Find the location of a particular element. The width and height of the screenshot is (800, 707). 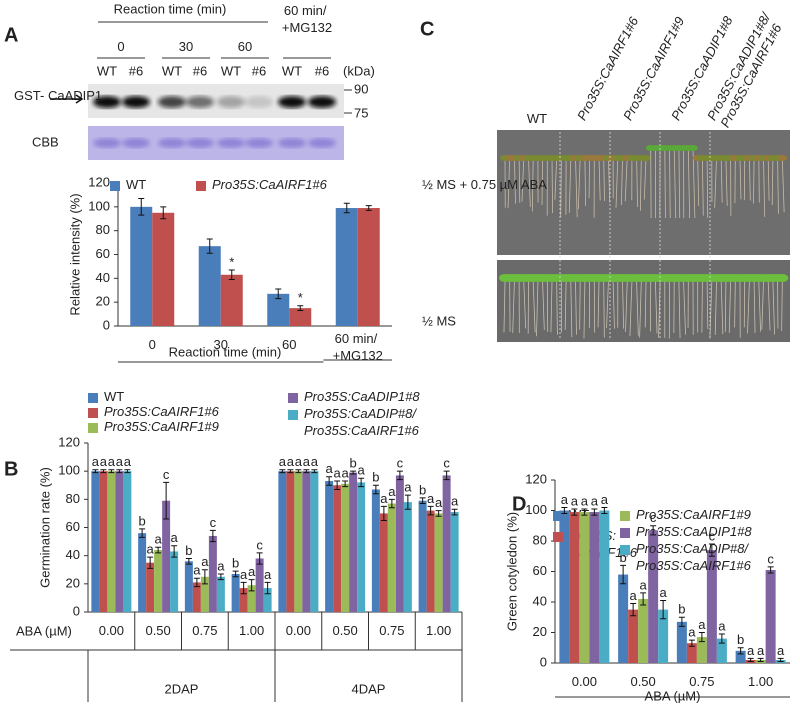

x-tick-label: 0.00 is located at coordinates (298, 630).